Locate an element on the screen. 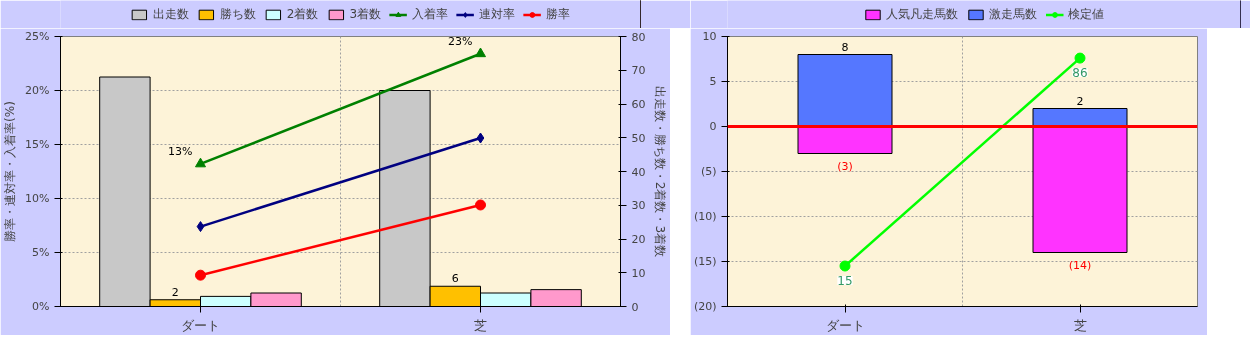 The width and height of the screenshot is (1254, 346). data-label: 8 is located at coordinates (845, 47).